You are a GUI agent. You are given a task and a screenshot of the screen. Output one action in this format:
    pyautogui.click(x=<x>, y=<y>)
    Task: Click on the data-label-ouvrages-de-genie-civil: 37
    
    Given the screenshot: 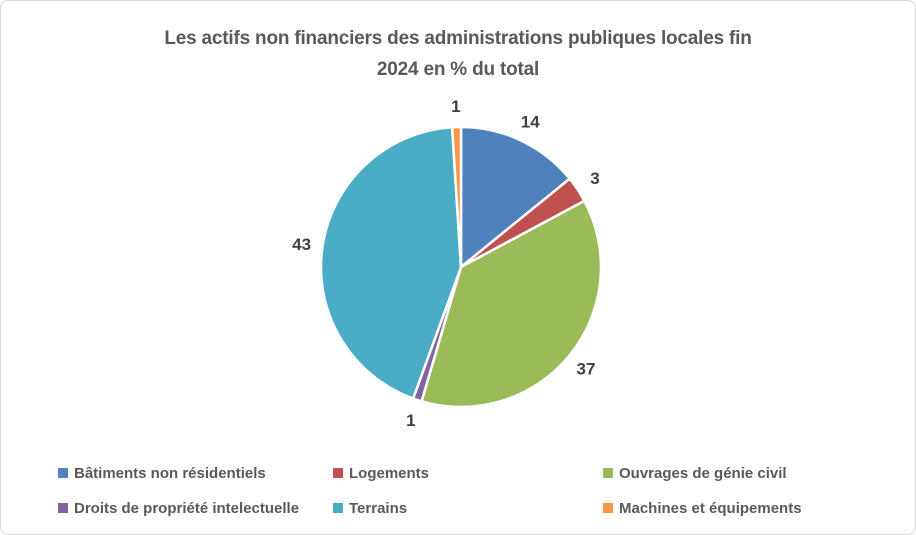 What is the action you would take?
    pyautogui.click(x=586, y=369)
    